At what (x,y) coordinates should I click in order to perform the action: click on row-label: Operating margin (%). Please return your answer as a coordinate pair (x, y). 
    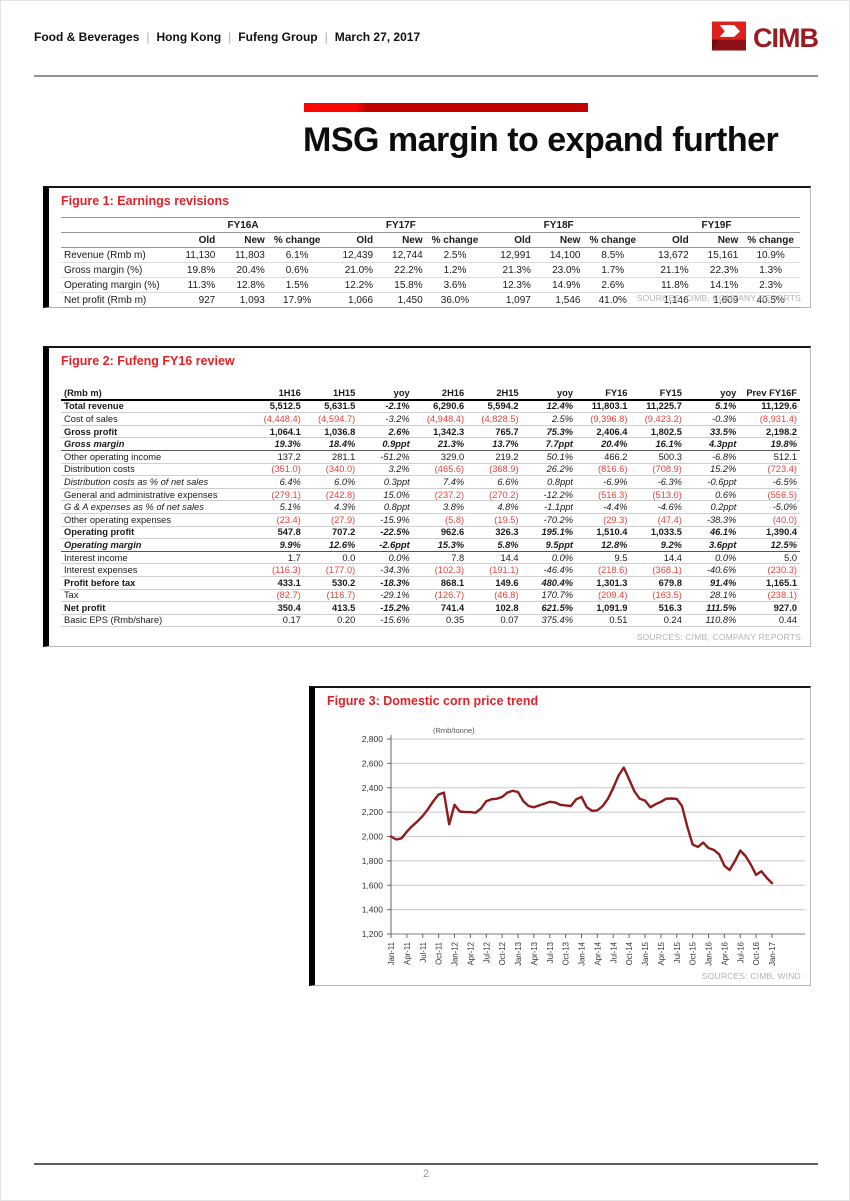
    Looking at the image, I should click on (115, 285).